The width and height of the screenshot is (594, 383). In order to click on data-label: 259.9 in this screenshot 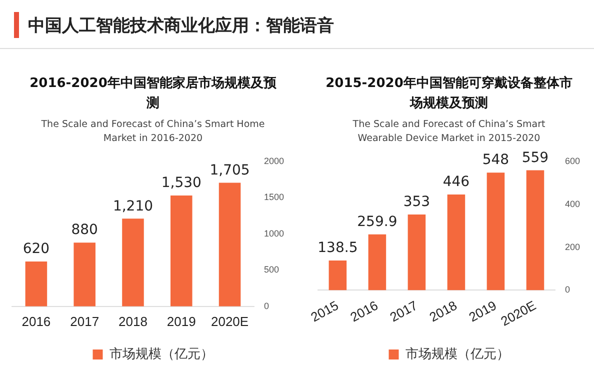, I will do `click(377, 222)`.